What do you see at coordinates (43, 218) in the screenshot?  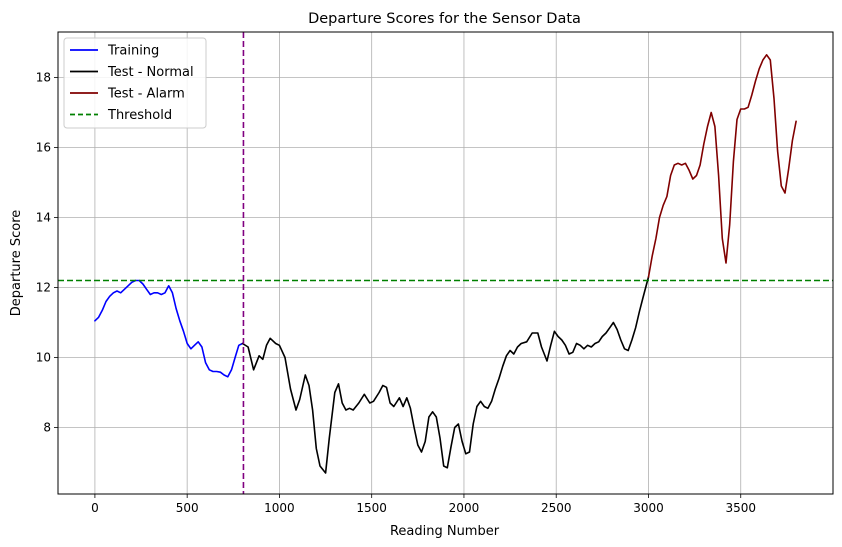 I see `y-tick-label: 14` at bounding box center [43, 218].